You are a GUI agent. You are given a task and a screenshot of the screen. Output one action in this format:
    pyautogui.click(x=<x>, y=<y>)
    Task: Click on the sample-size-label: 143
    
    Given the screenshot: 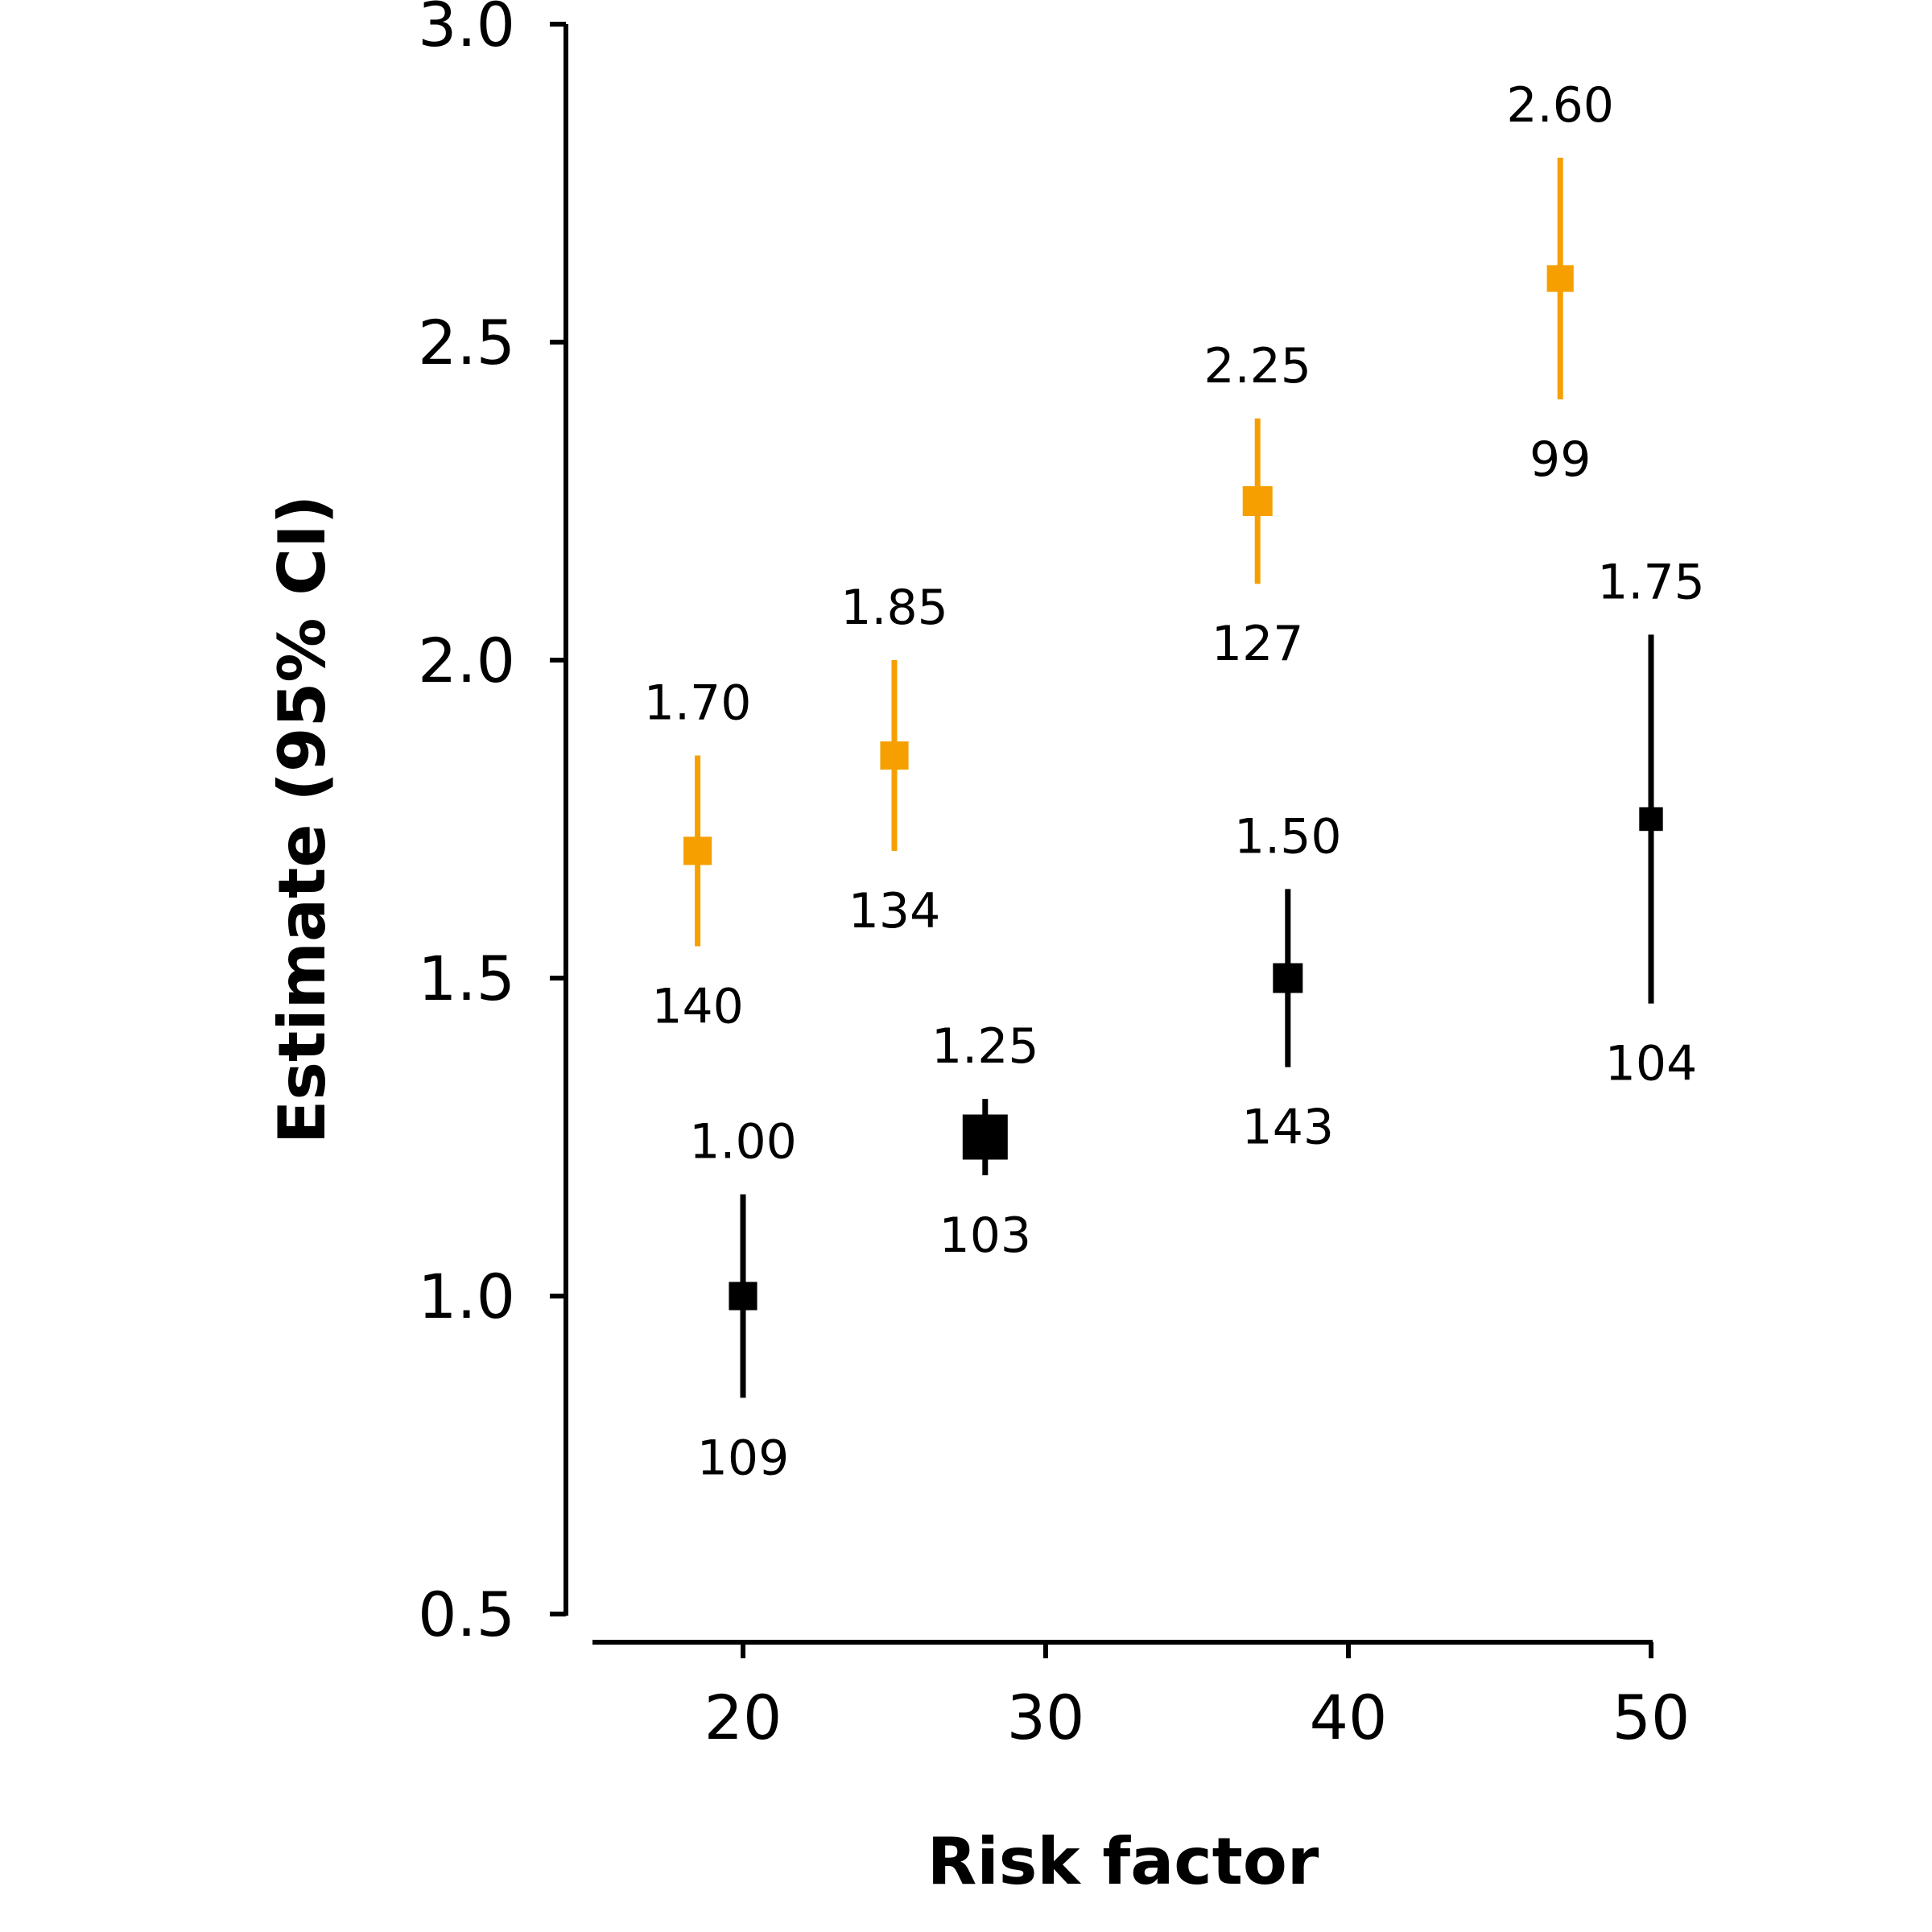 What is the action you would take?
    pyautogui.click(x=1288, y=1128)
    